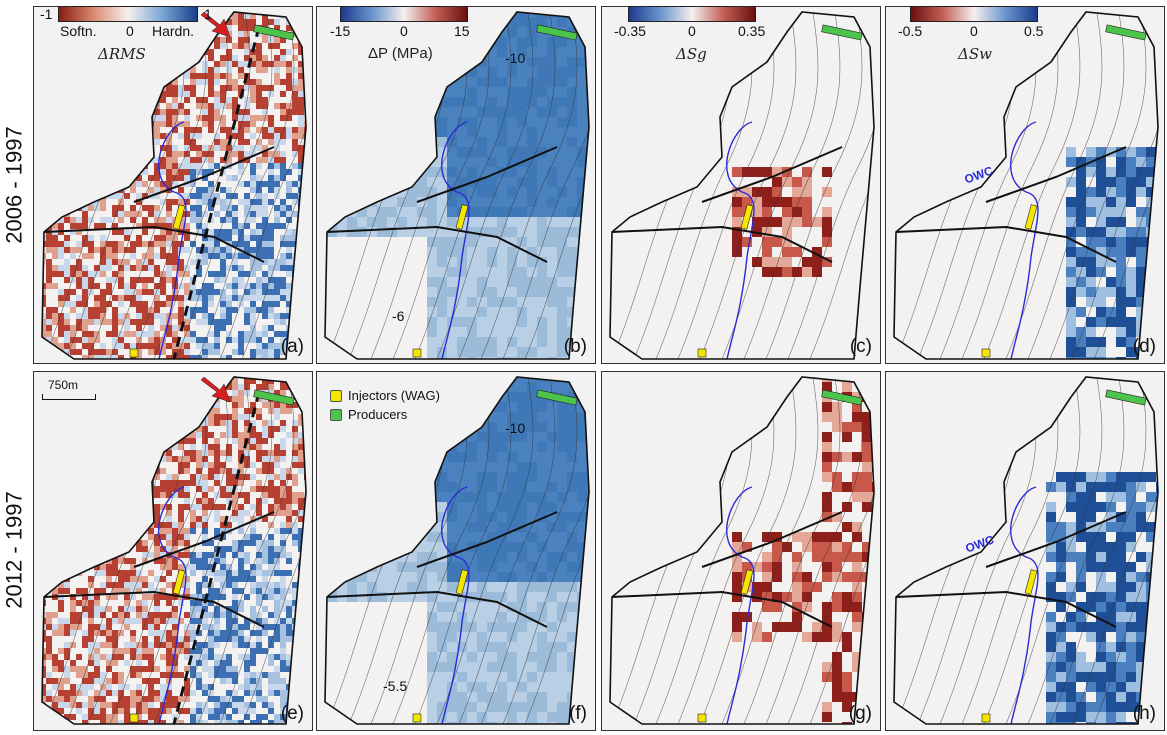 The height and width of the screenshot is (735, 1167). I want to click on contour-label-f-top: -10, so click(515, 428).